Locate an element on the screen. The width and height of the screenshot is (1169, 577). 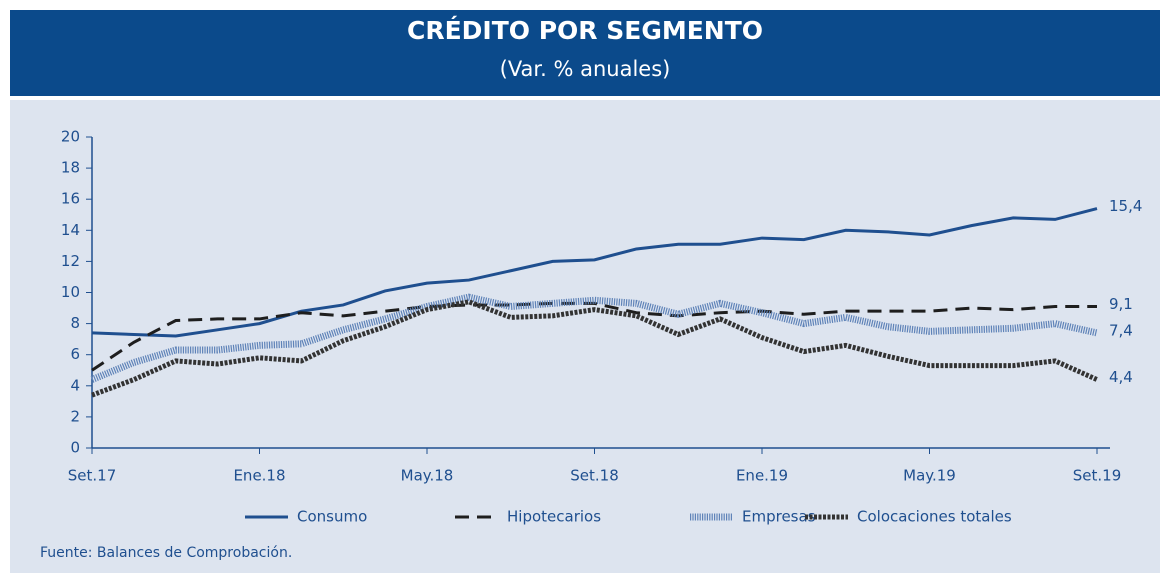
y-tick-label: 16 is located at coordinates (70, 199).